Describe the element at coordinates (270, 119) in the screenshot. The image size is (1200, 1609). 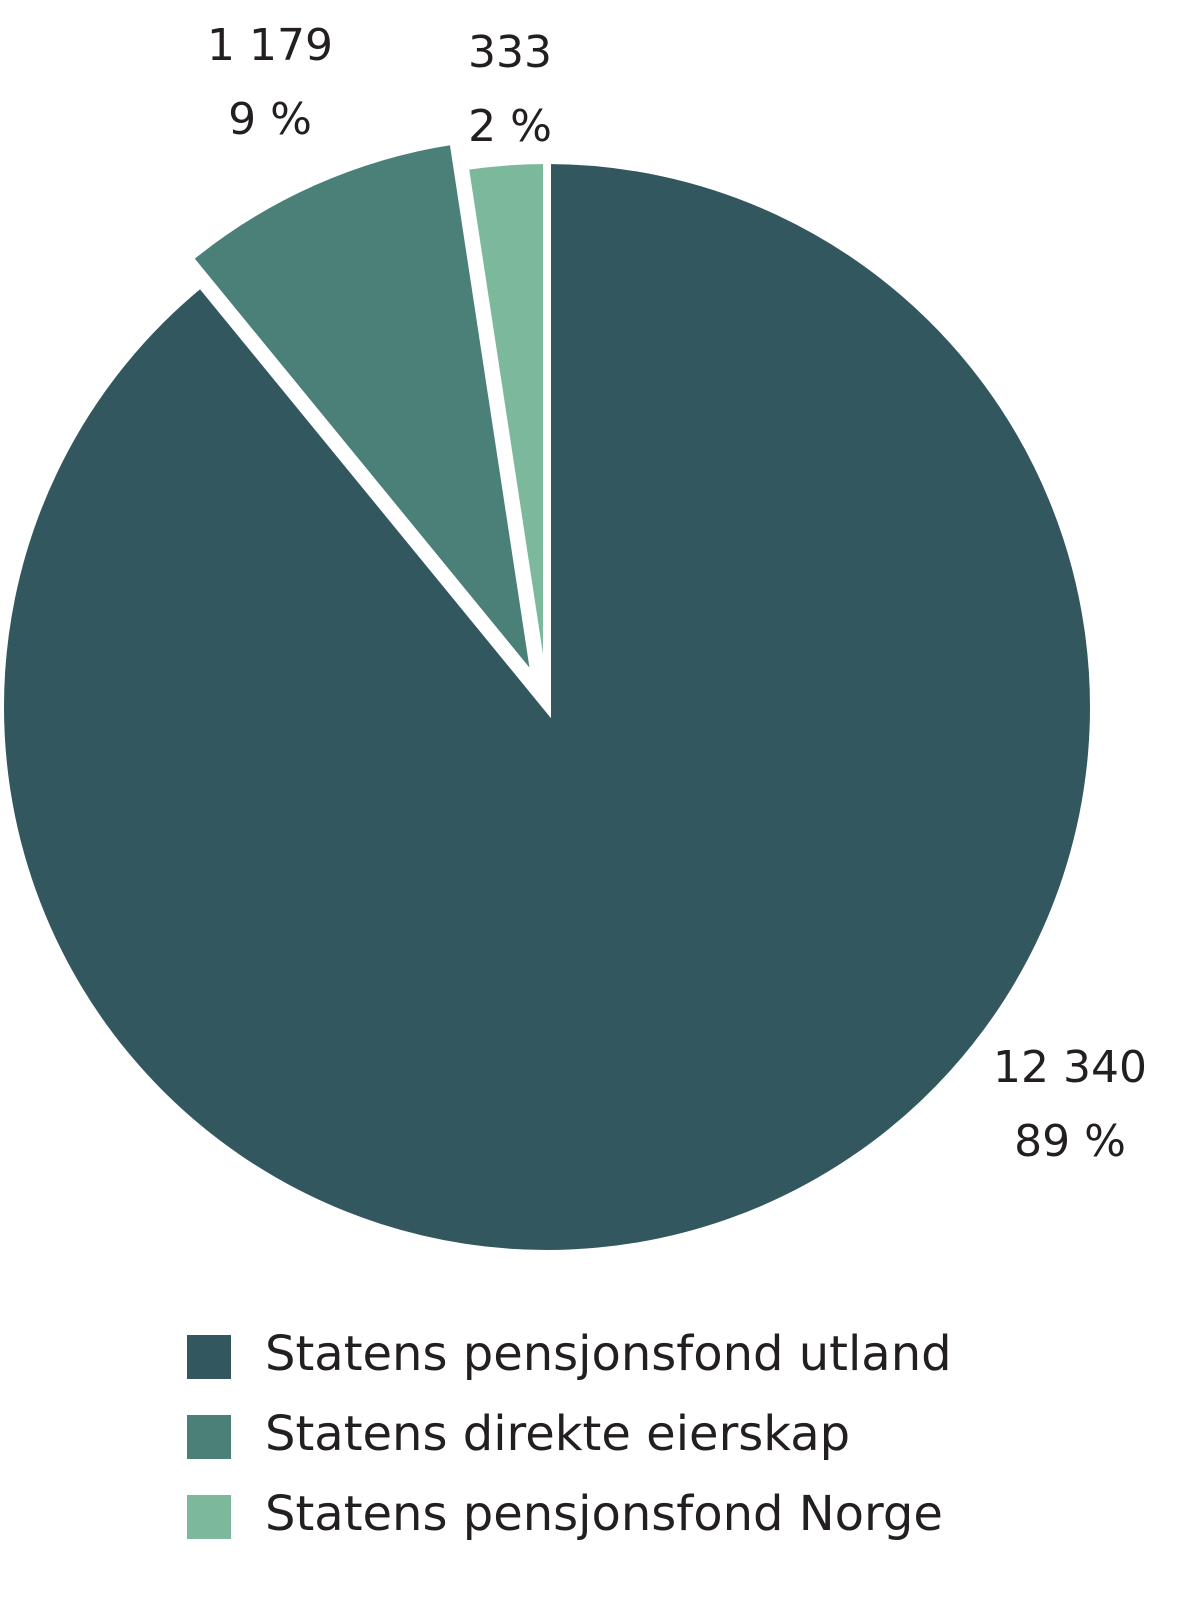
I see `percent-label: 9 %` at that location.